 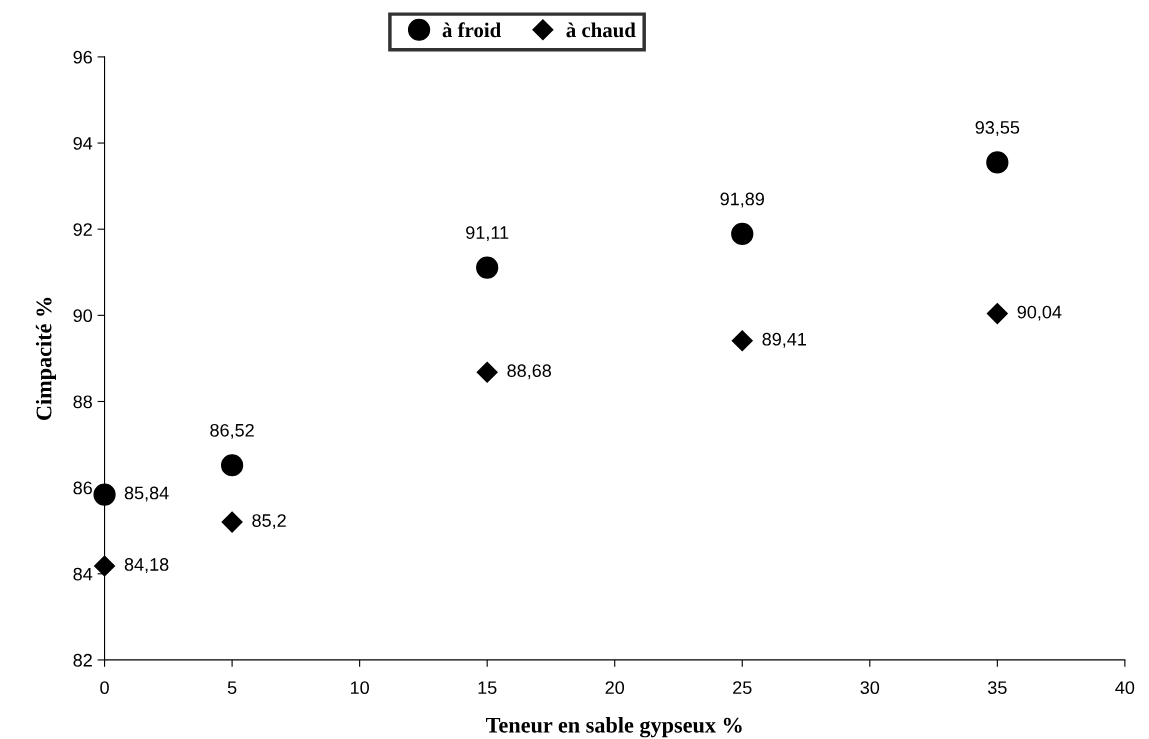 I want to click on data-label: 90,04, so click(x=1039, y=313).